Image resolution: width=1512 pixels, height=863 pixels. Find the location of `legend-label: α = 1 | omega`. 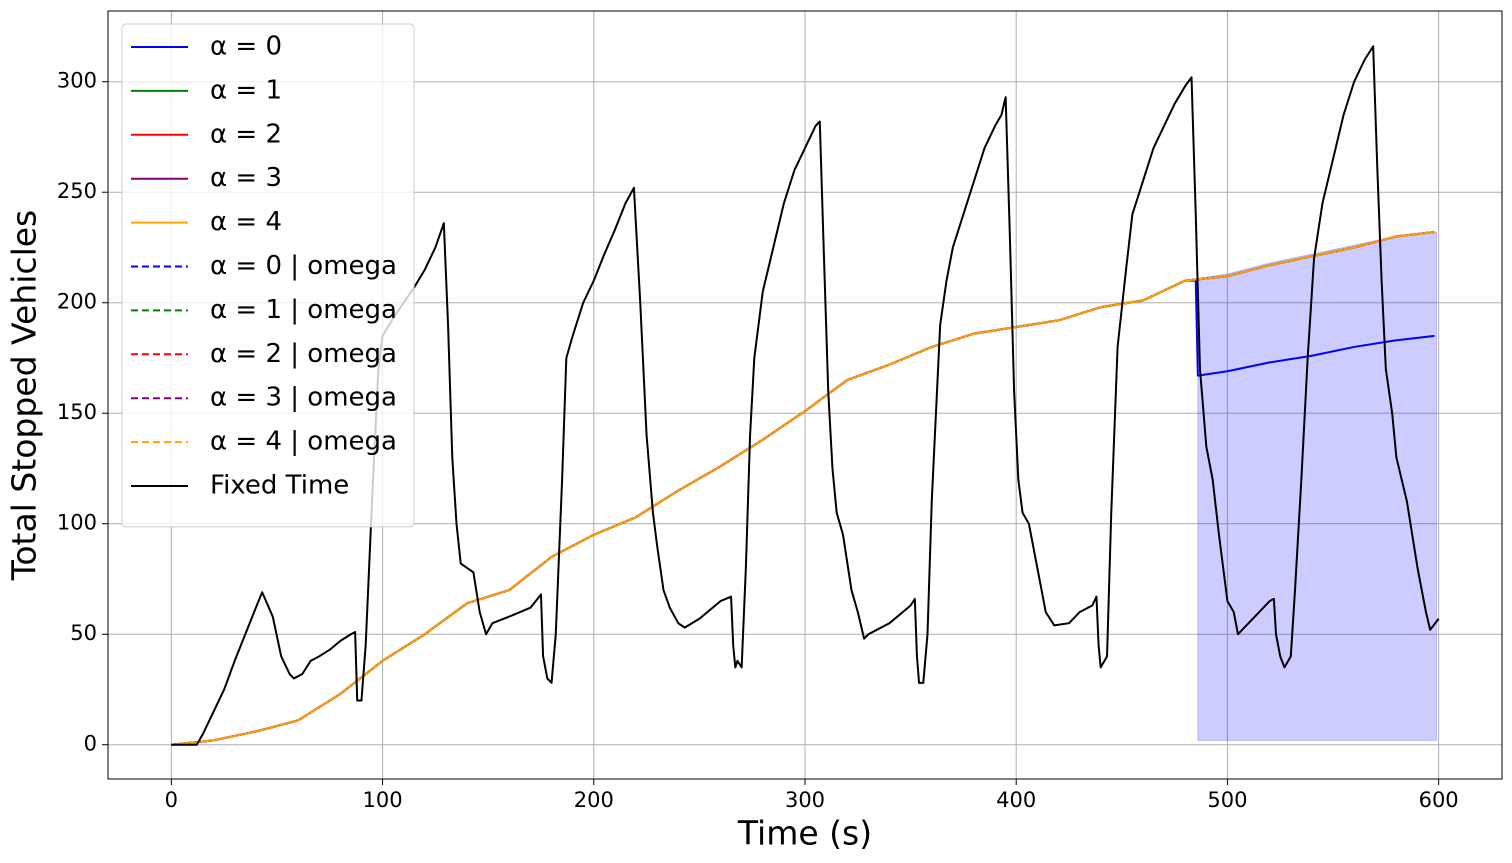

legend-label: α = 1 | omega is located at coordinates (303, 310).